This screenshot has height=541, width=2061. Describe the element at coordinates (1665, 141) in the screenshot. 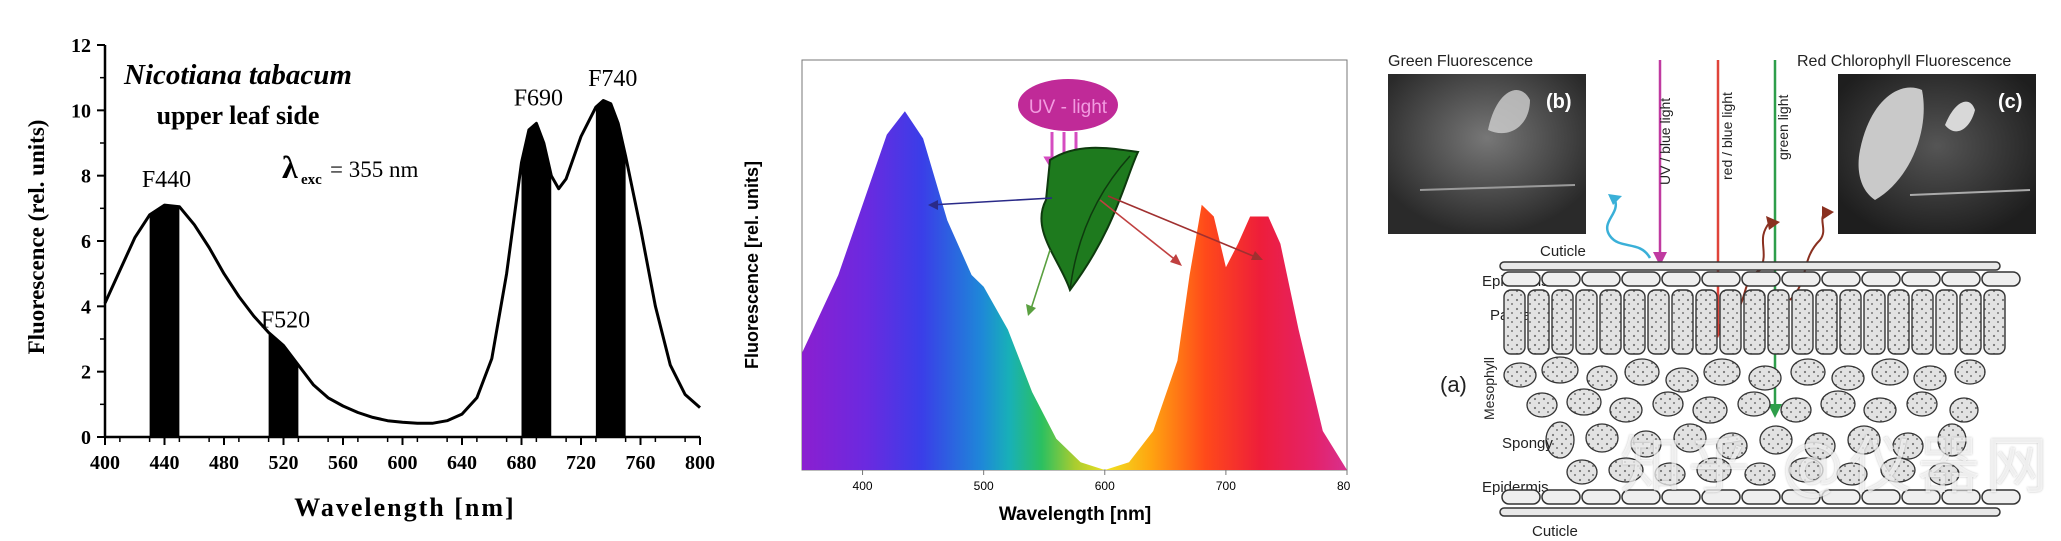

I see `uv-blue-label: UV / blue light` at that location.